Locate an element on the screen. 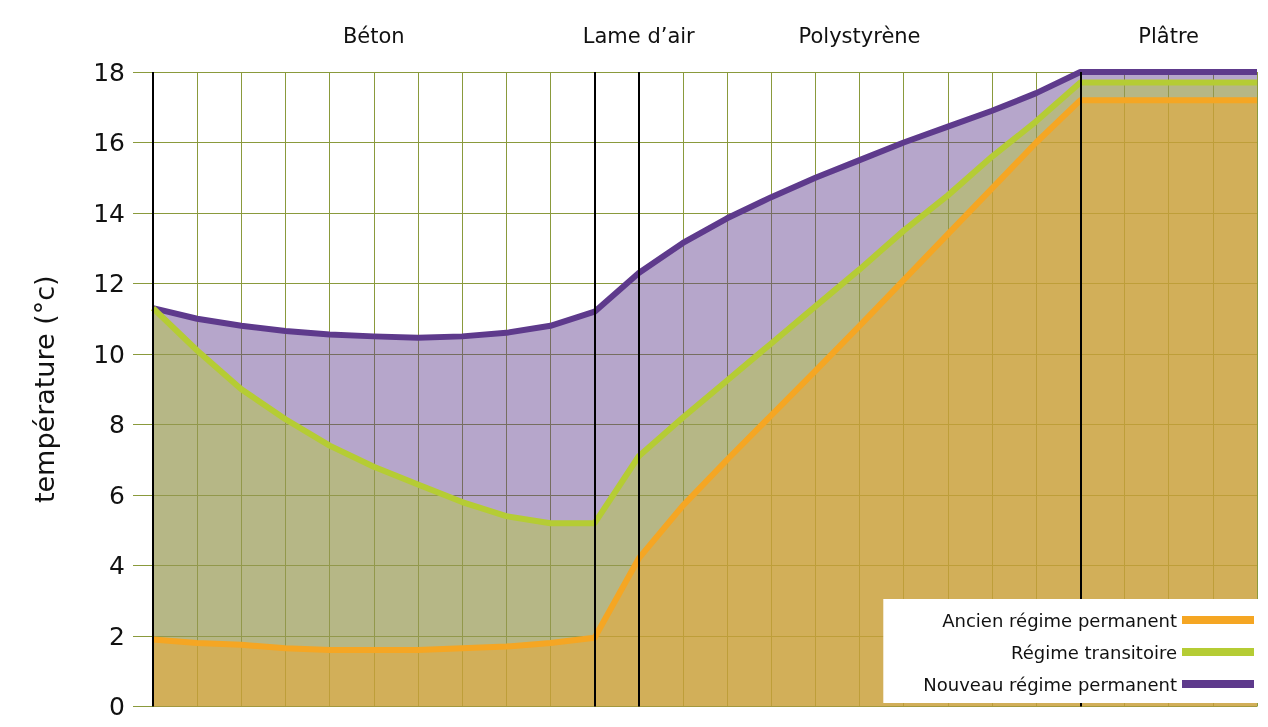 This screenshot has width=1268, height=727. y-tick-label: 18 is located at coordinates (109, 72).